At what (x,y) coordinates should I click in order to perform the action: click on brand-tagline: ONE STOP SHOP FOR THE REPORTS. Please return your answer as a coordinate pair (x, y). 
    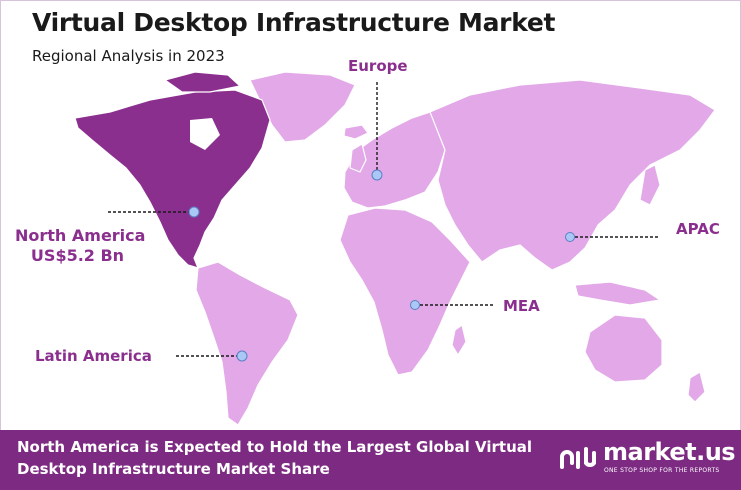
    Looking at the image, I should click on (662, 470).